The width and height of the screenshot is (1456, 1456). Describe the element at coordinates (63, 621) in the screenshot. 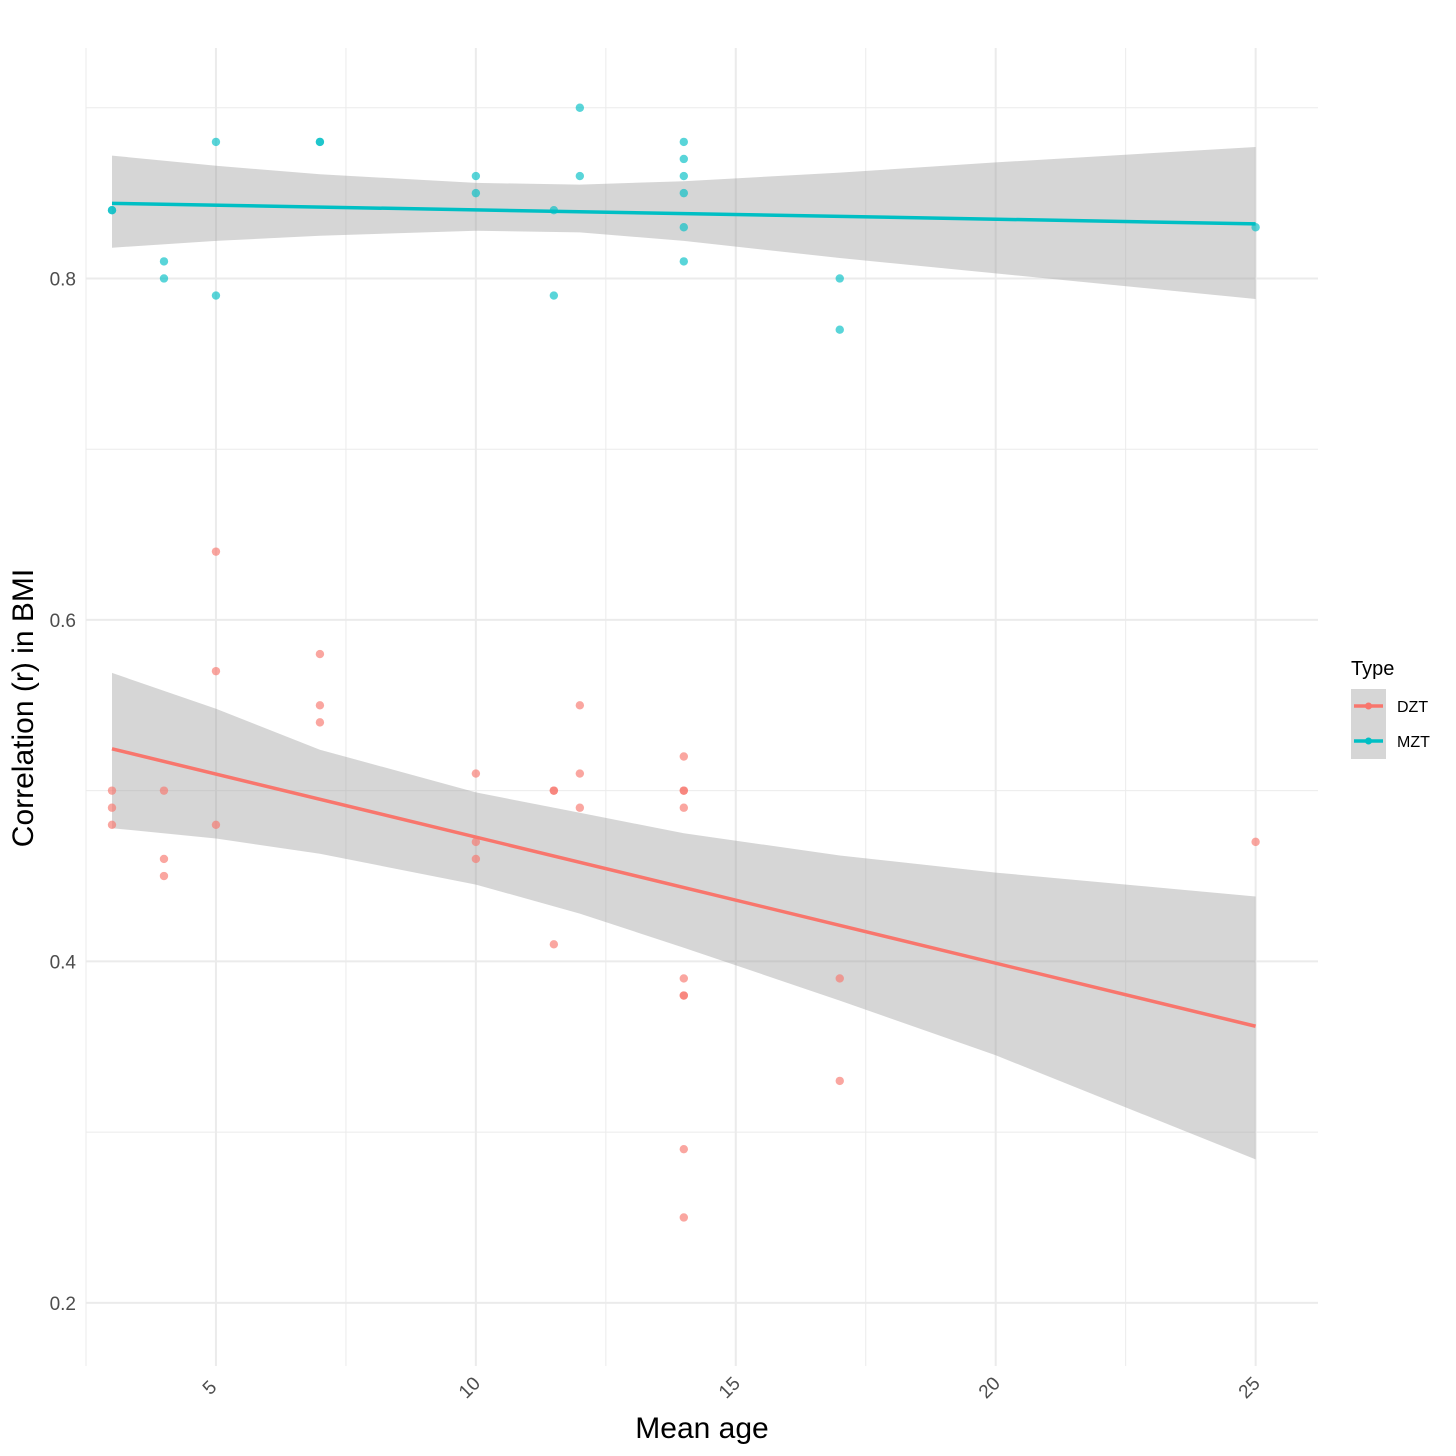

I see `y-tick-label: 0.6` at that location.